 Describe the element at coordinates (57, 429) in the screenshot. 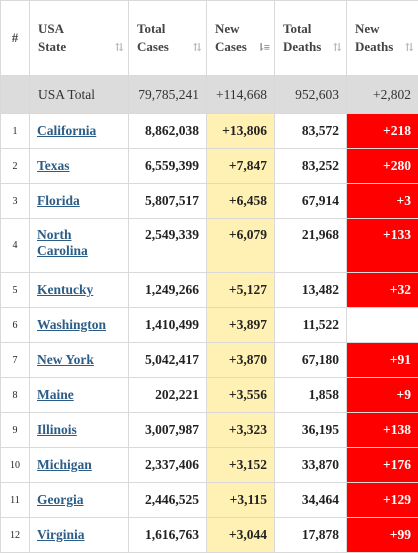

I see `state-link: Illinois` at that location.